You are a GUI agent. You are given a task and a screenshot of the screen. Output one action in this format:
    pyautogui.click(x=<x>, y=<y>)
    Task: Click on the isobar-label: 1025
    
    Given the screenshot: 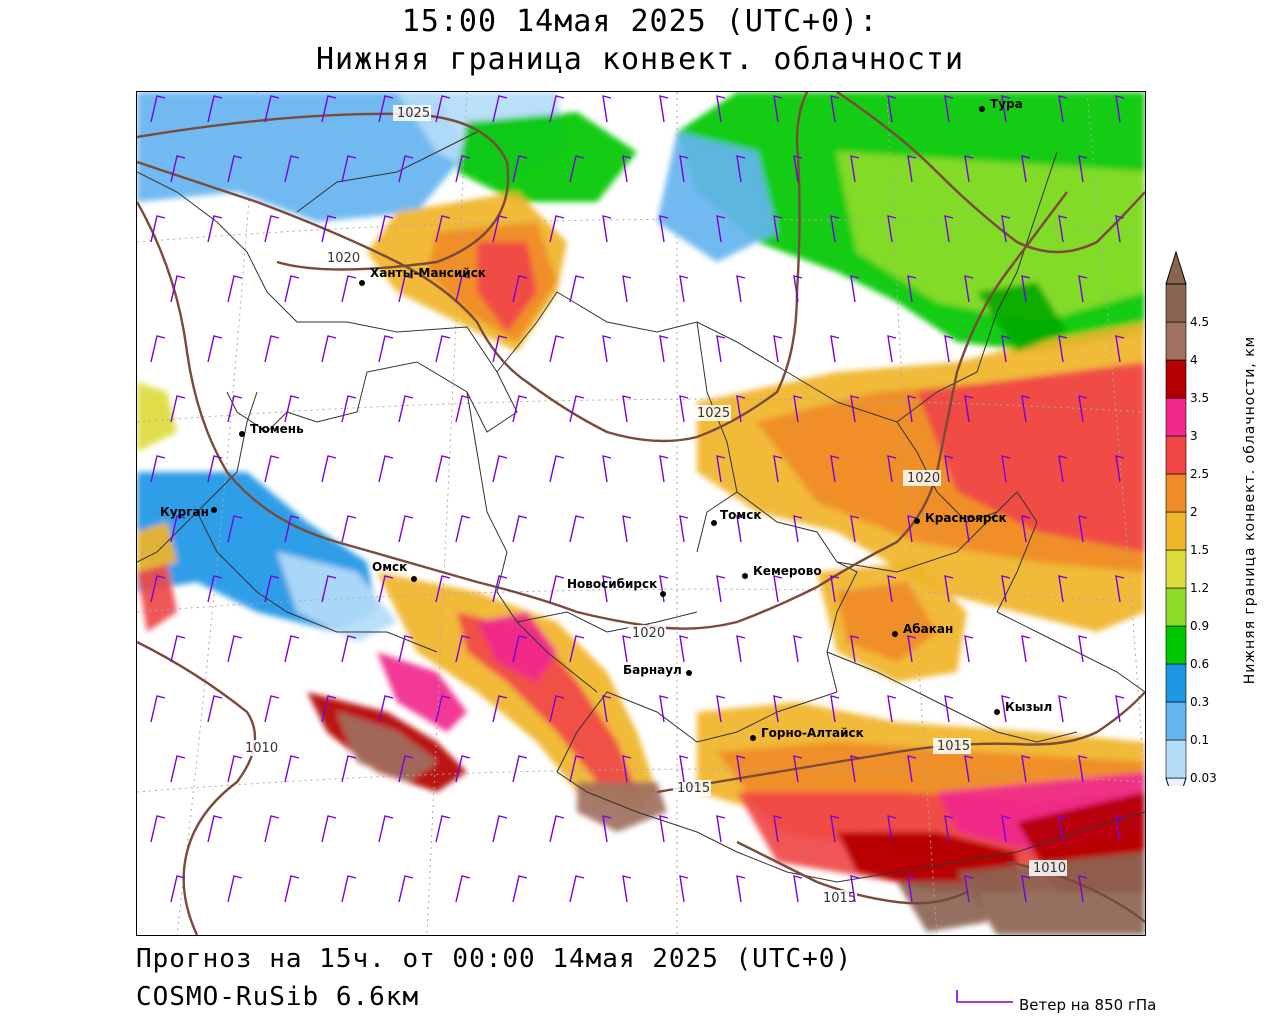 What is the action you would take?
    pyautogui.click(x=713, y=413)
    